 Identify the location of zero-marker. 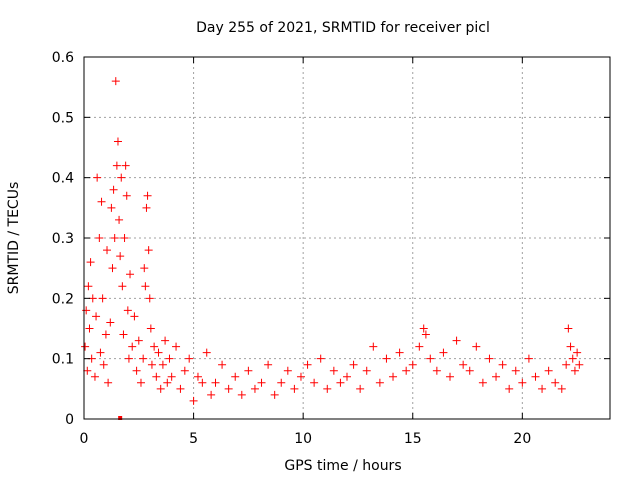
(120, 418).